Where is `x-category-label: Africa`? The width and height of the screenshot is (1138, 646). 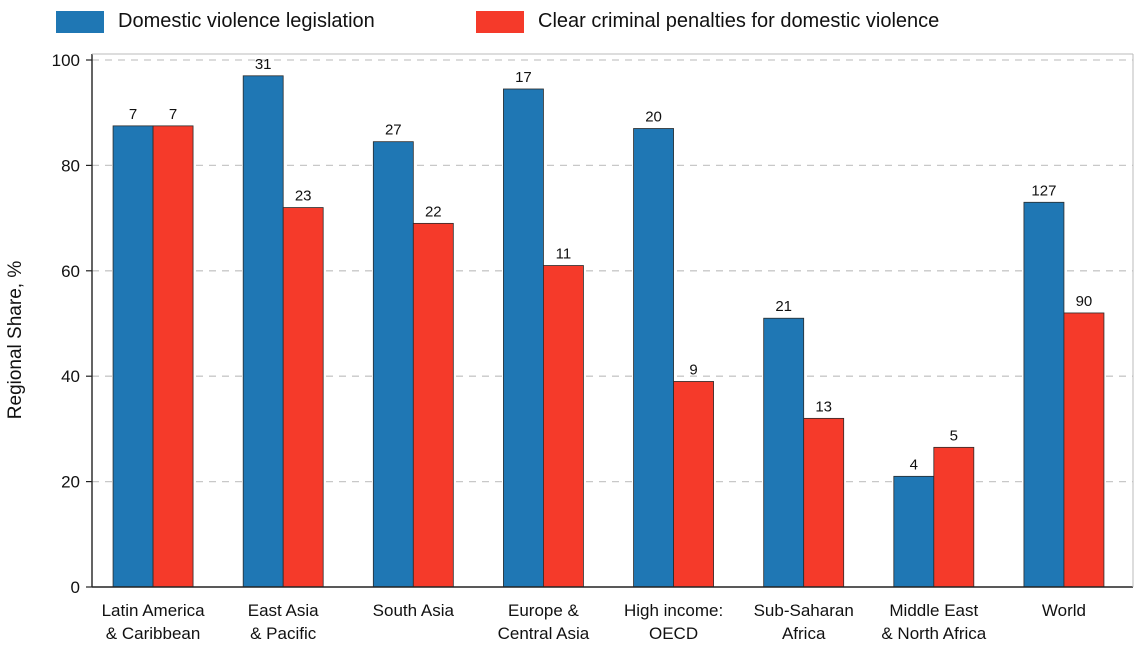 x-category-label: Africa is located at coordinates (804, 633).